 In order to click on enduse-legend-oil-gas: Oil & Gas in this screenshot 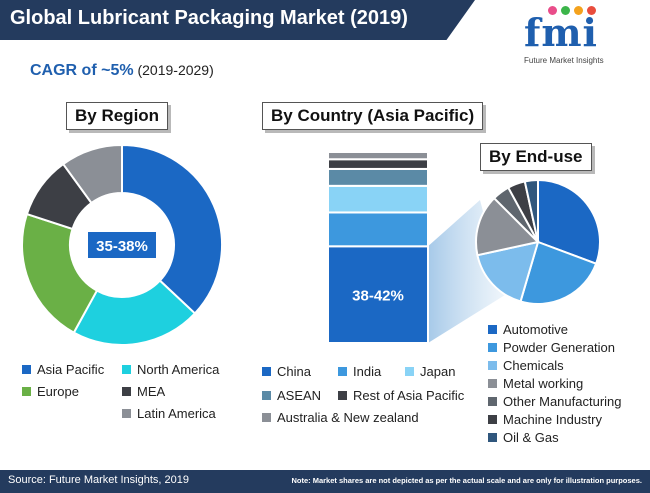, I will do `click(523, 437)`.